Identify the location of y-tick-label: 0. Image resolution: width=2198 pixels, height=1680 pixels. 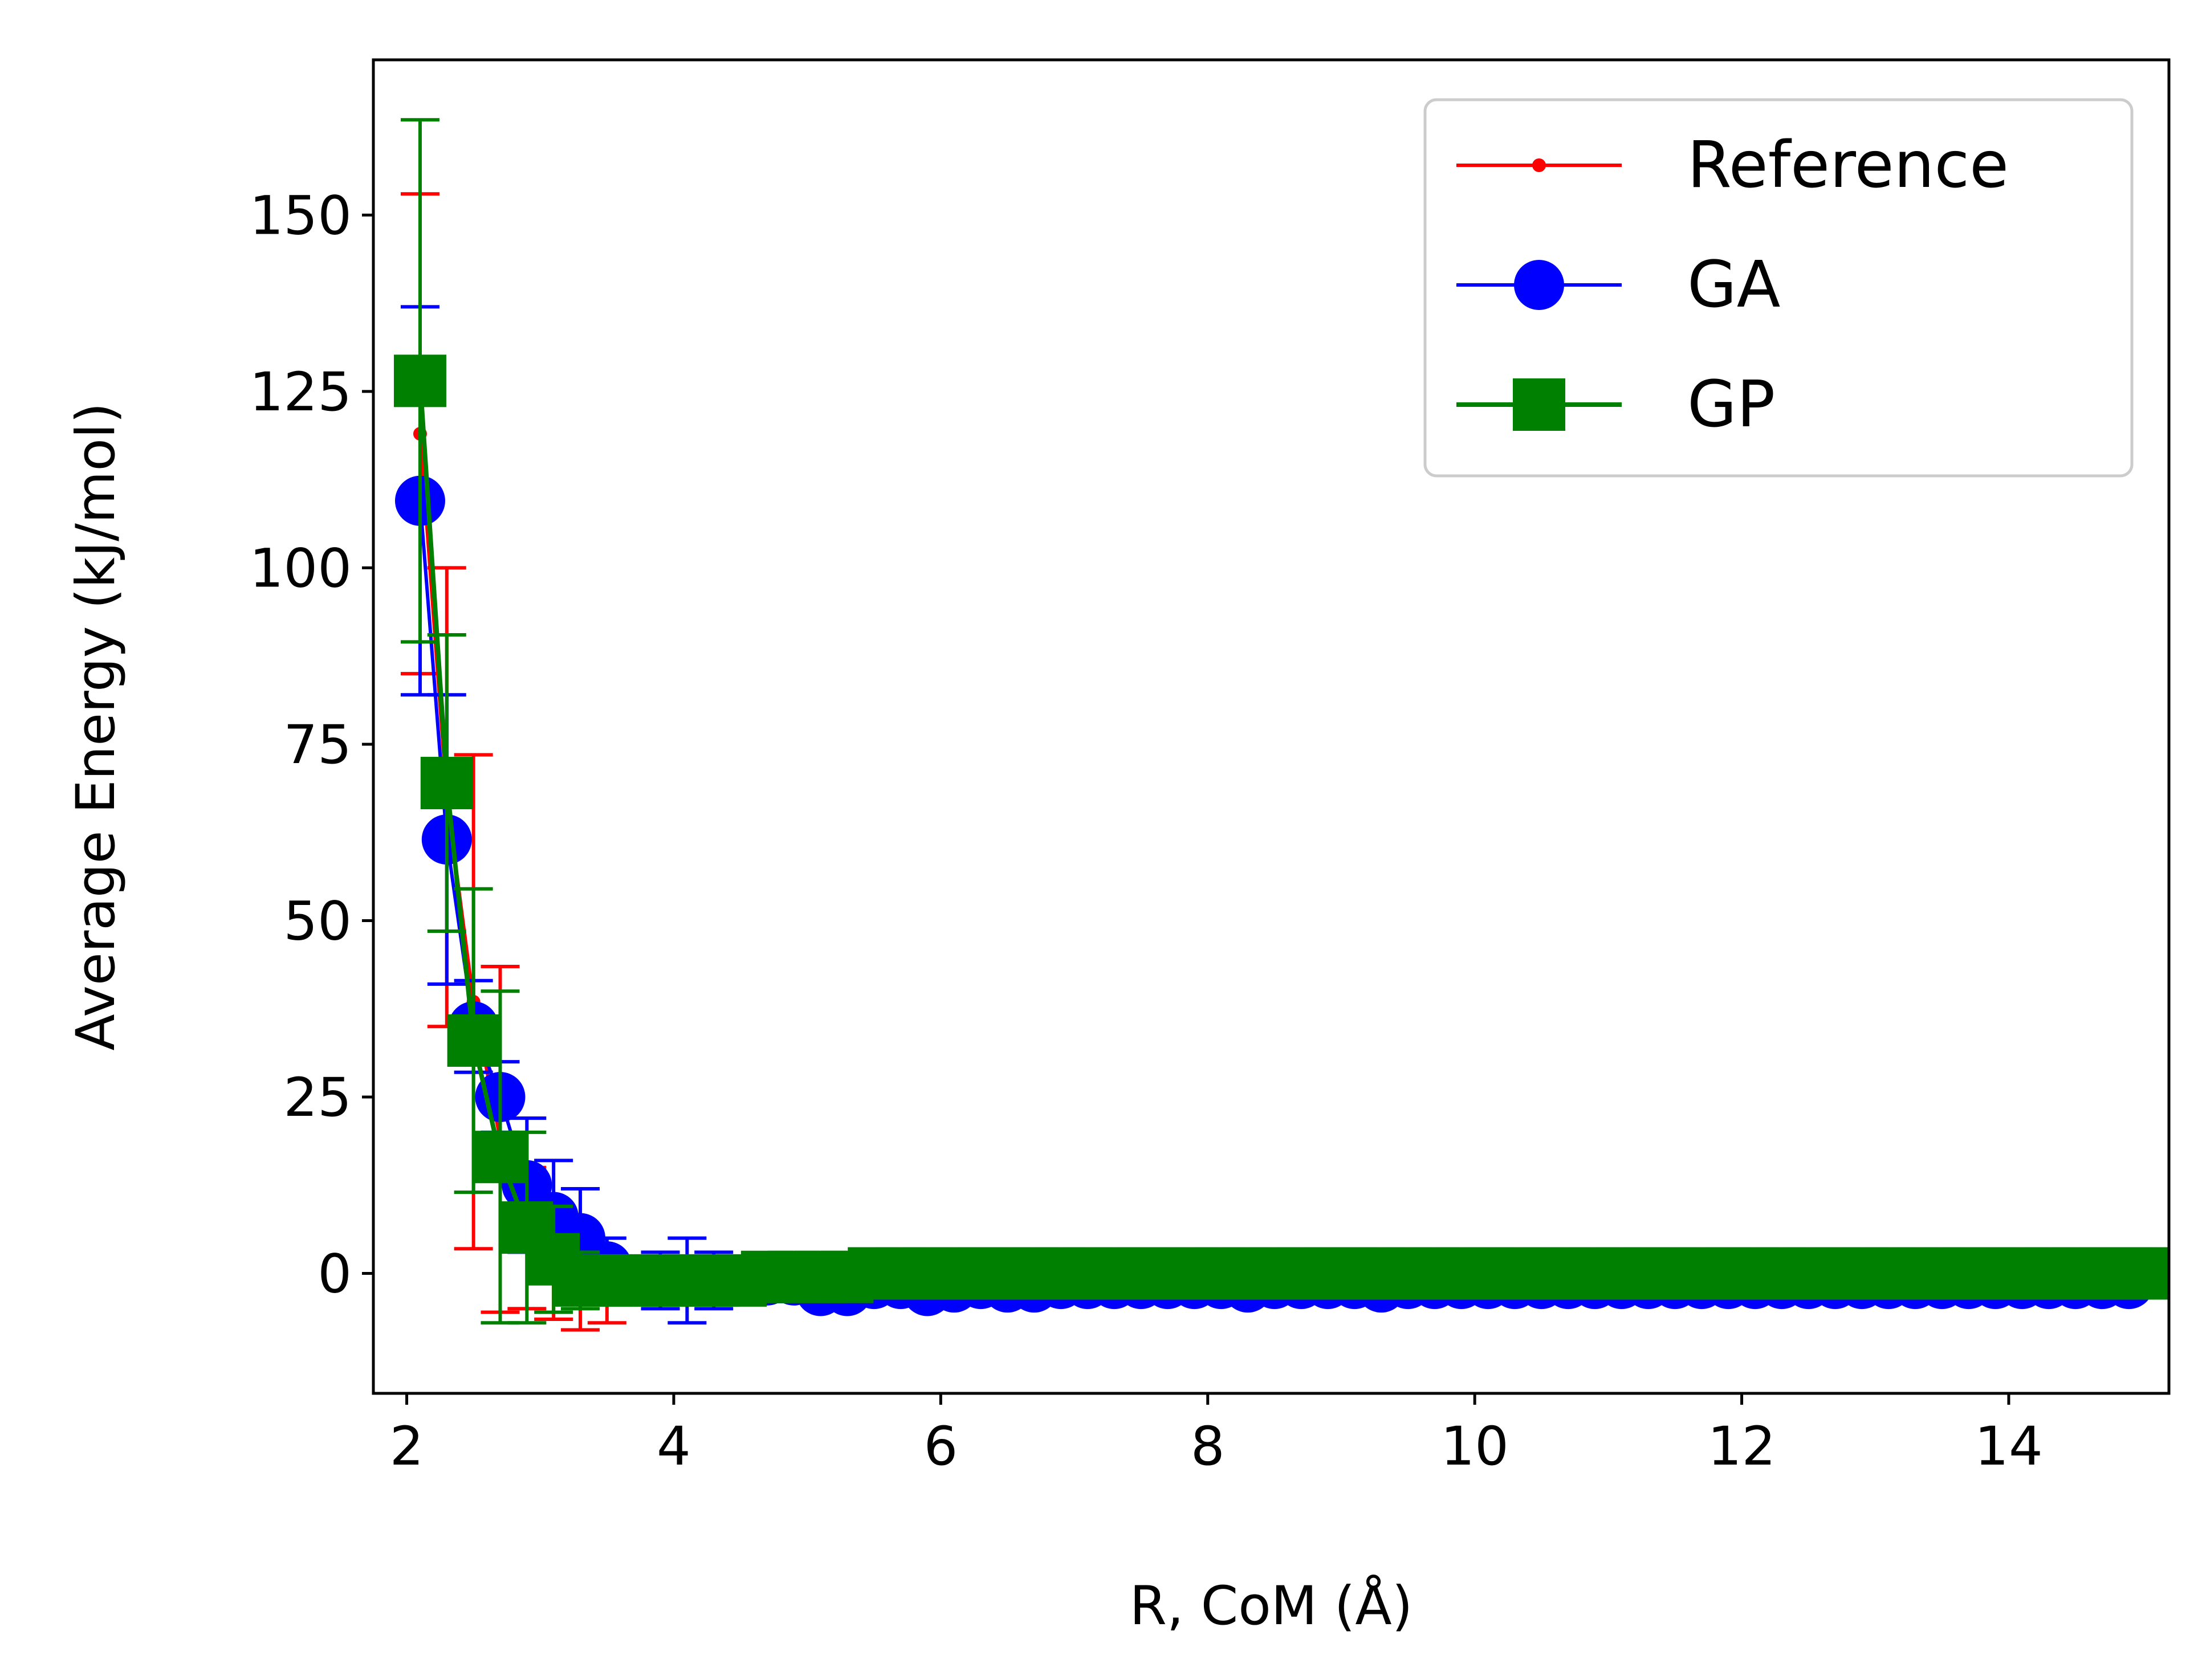
(335, 1274).